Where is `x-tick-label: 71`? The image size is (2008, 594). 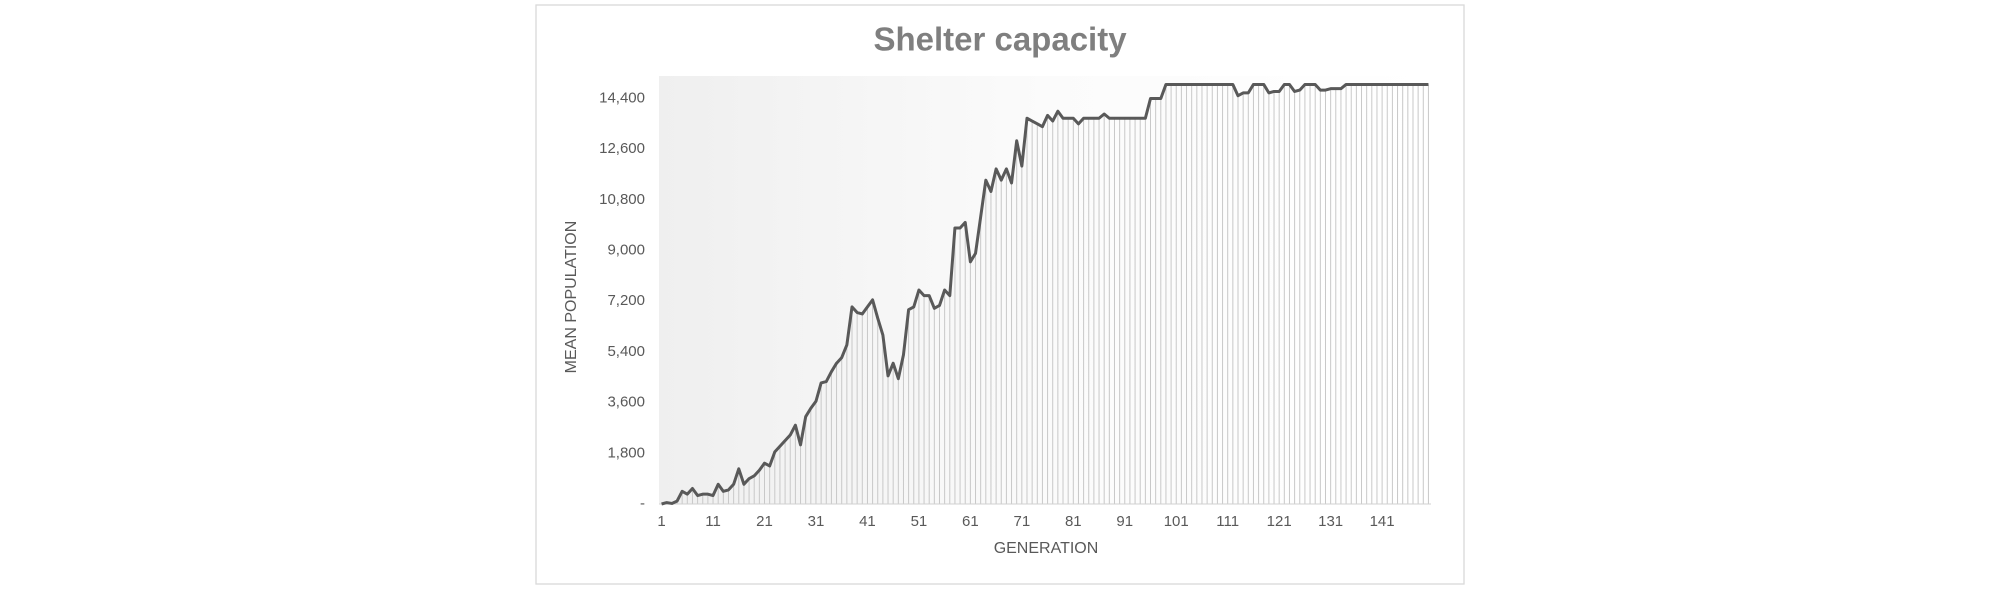
x-tick-label: 71 is located at coordinates (1021, 521).